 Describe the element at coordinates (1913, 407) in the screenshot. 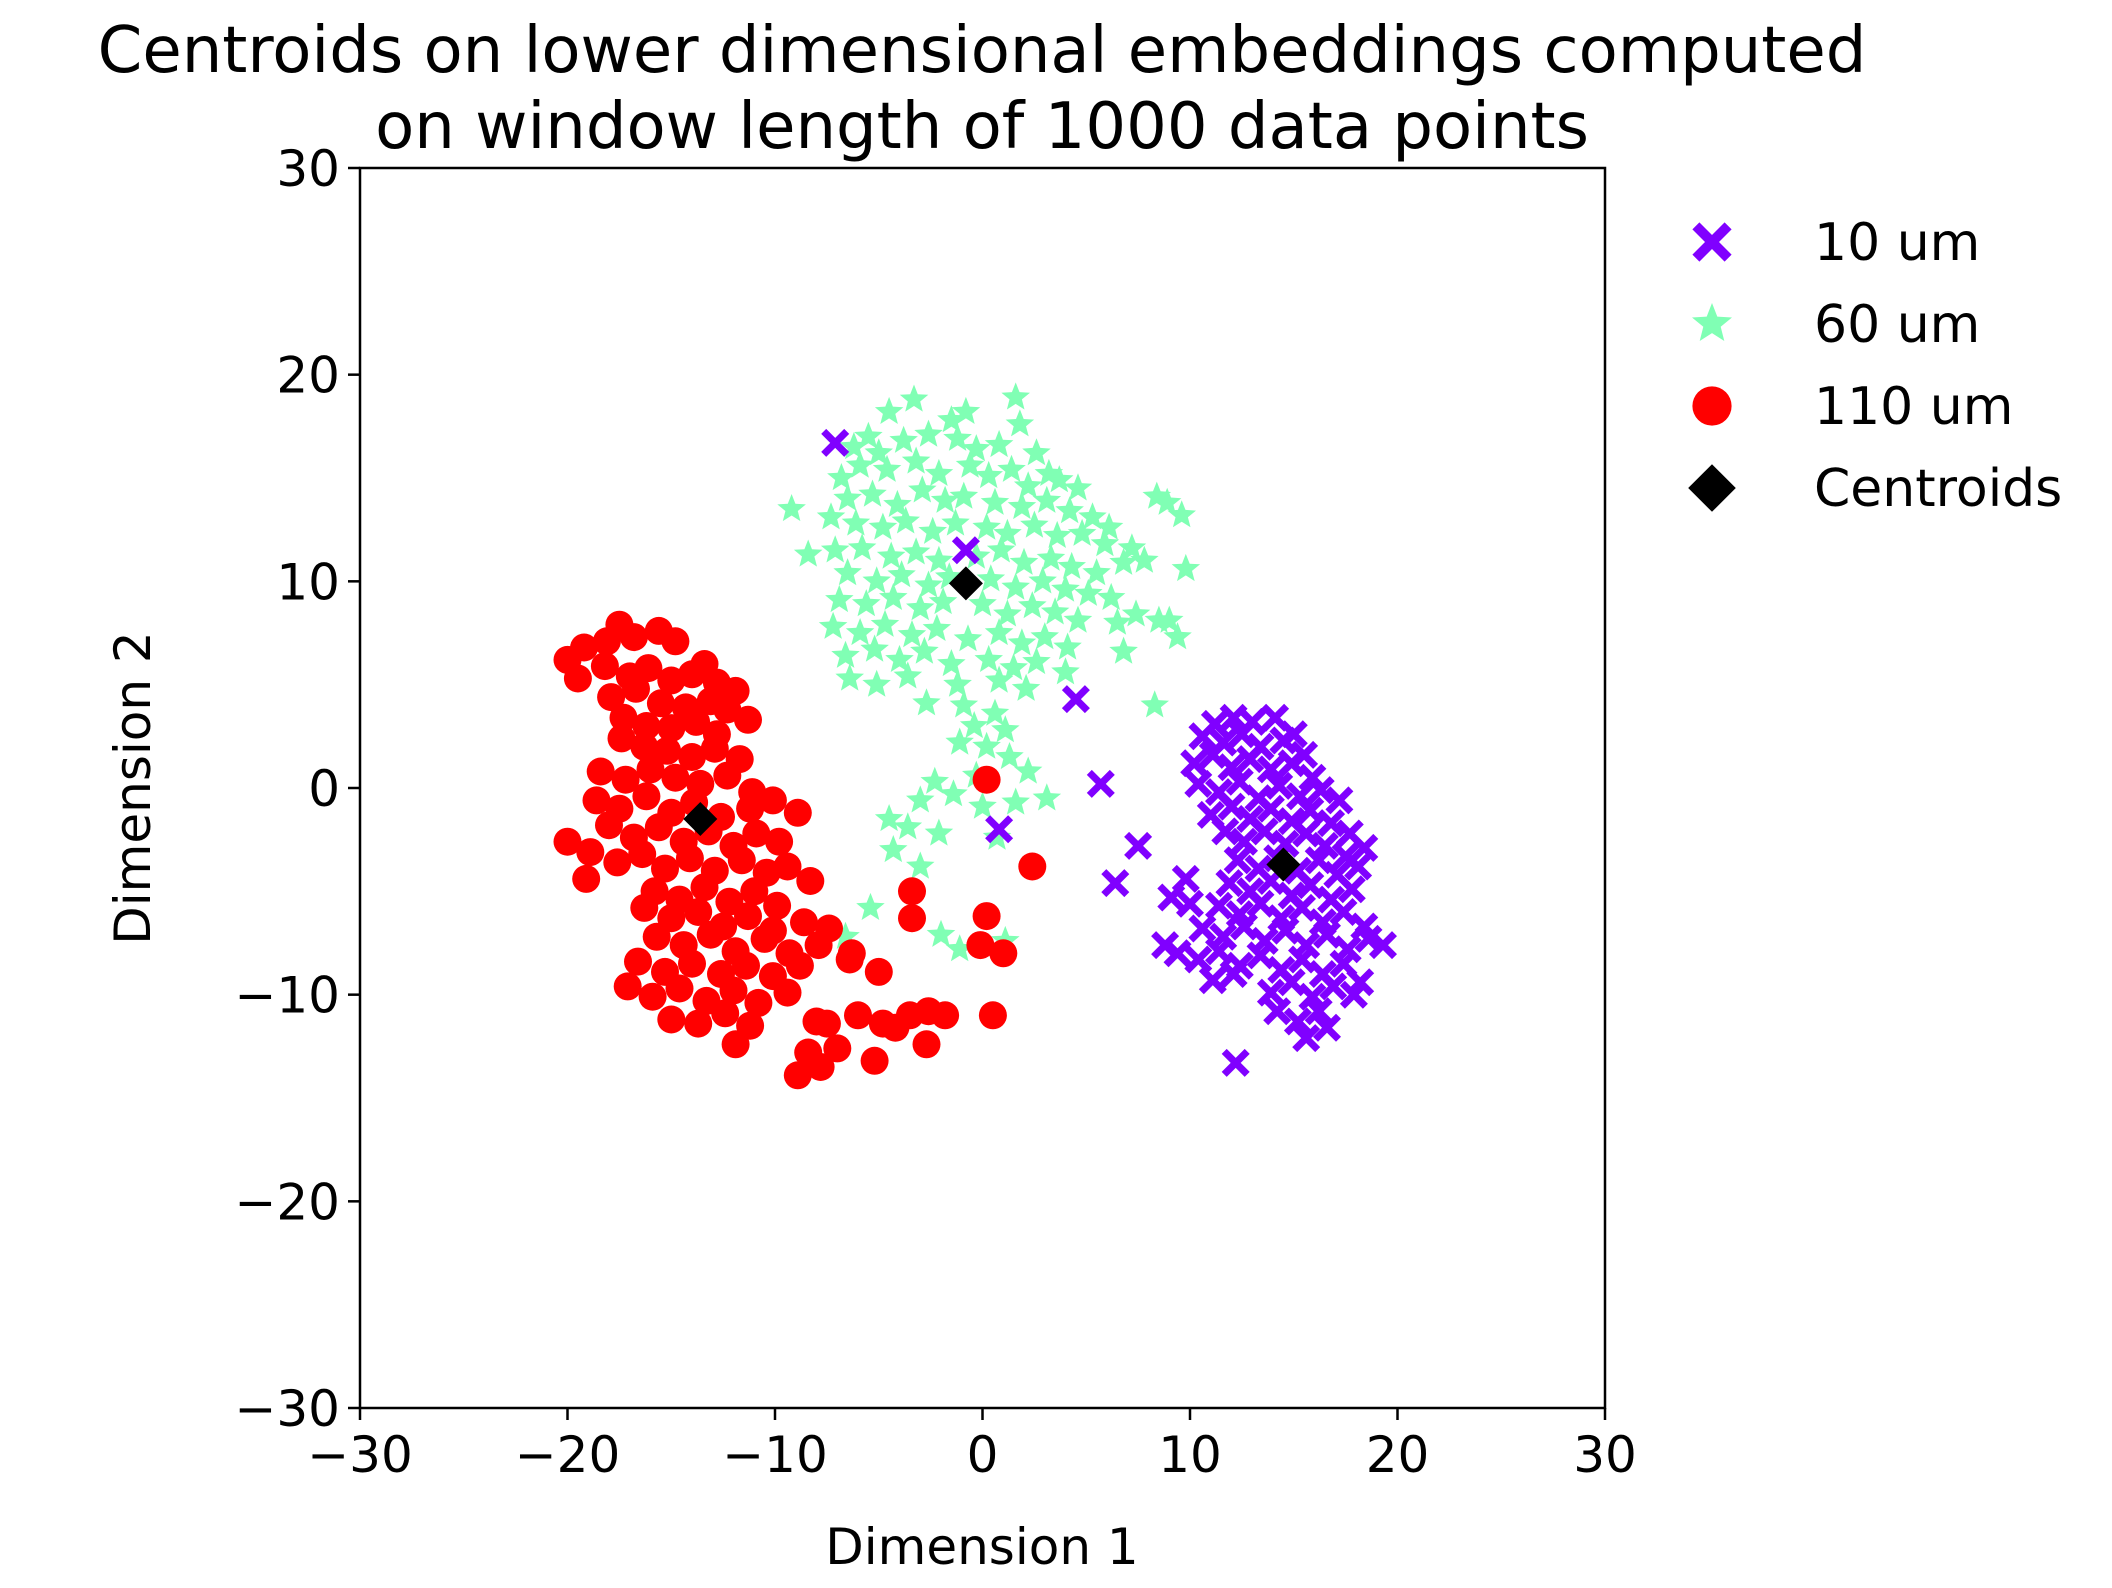

I see `legend-label: 110 um` at that location.